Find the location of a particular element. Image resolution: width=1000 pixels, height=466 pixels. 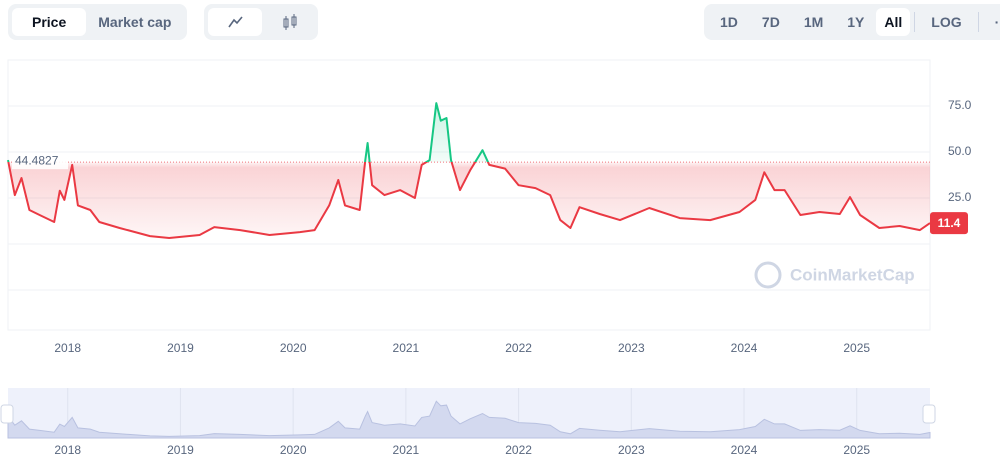

navigator-tick-label: 2018 is located at coordinates (67, 450).